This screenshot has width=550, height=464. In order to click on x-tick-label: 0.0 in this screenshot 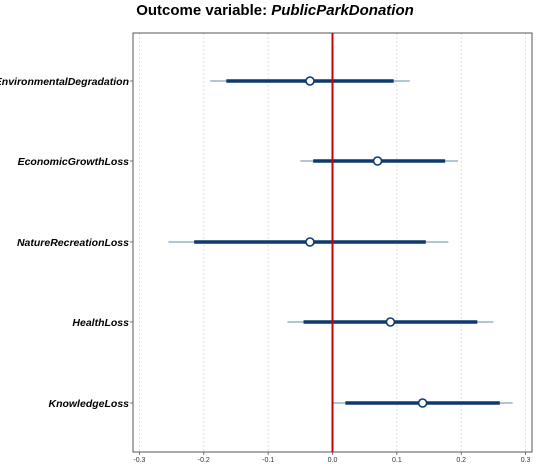, I will do `click(333, 460)`.